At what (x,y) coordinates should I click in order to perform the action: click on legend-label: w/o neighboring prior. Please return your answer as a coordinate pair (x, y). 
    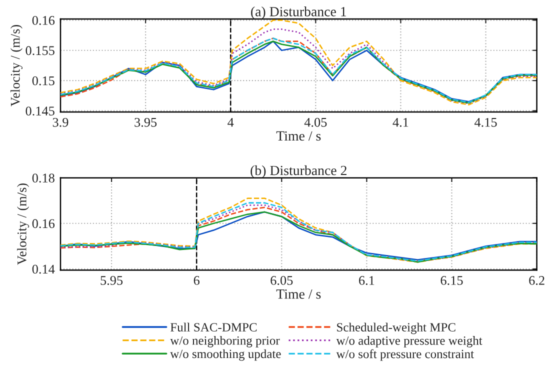
    Looking at the image, I should click on (225, 342).